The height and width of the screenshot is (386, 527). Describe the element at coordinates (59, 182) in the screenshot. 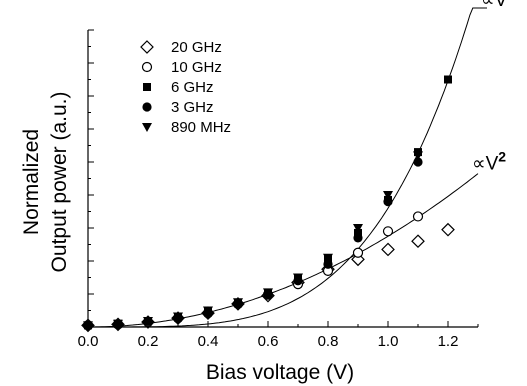

I see `y-axis-title-line-2: Output power (a.u.)` at that location.